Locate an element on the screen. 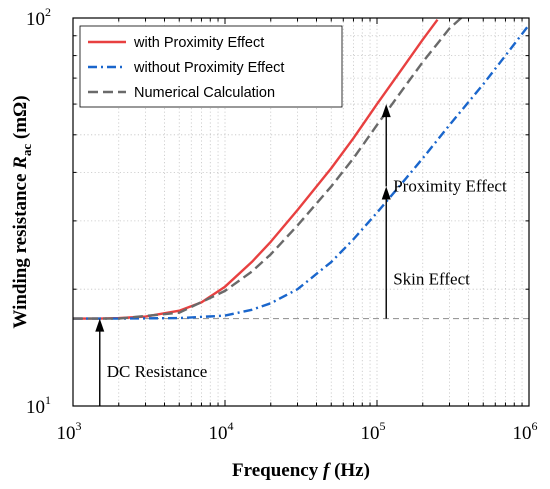 The height and width of the screenshot is (489, 550). x-axis-title-var: f is located at coordinates (327, 470).